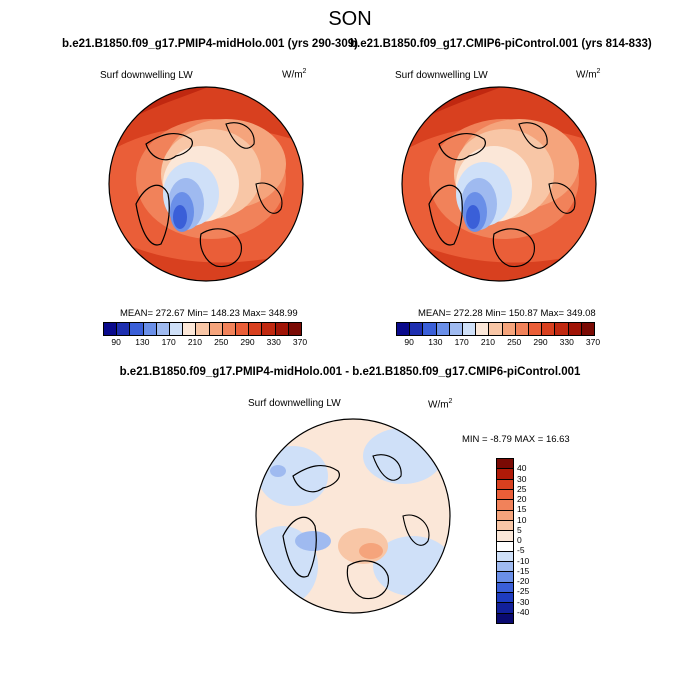 This screenshot has width=700, height=700. I want to click on figure-title: SON, so click(350, 19).